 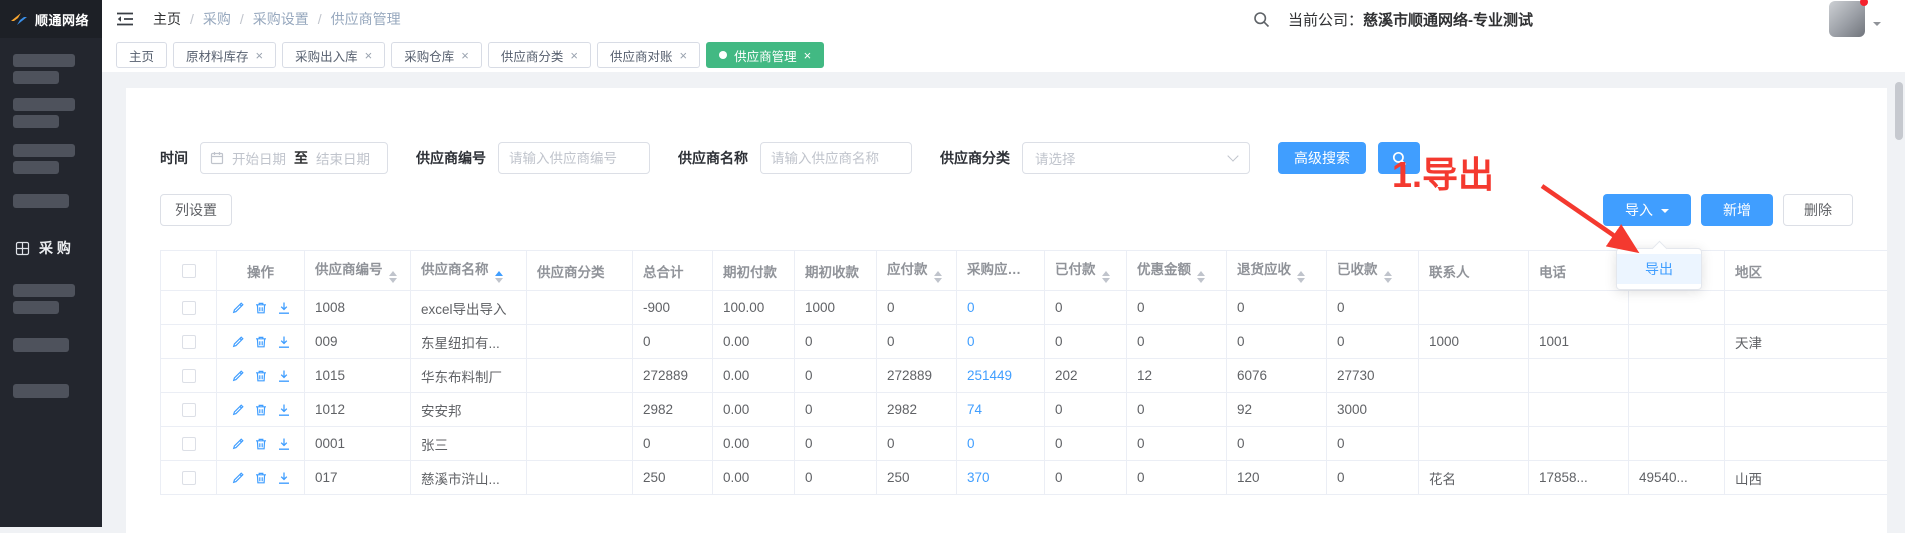 What do you see at coordinates (672, 270) in the screenshot?
I see `column-header-total: 总合计` at bounding box center [672, 270].